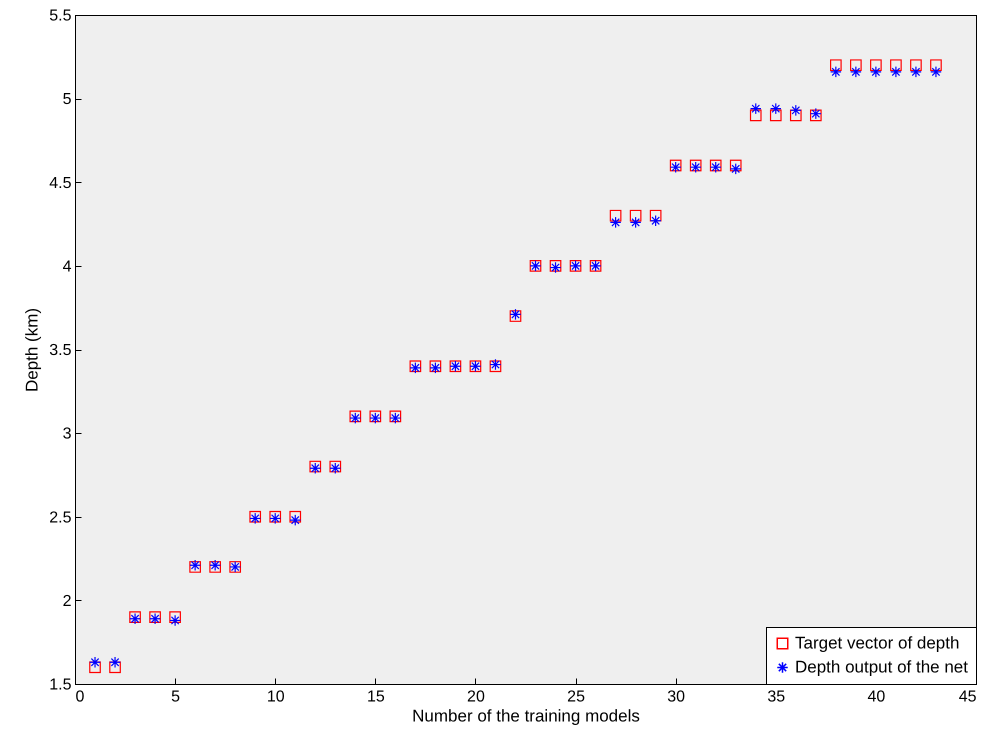  Describe the element at coordinates (877, 643) in the screenshot. I see `legend-label: Target vector of depth` at that location.